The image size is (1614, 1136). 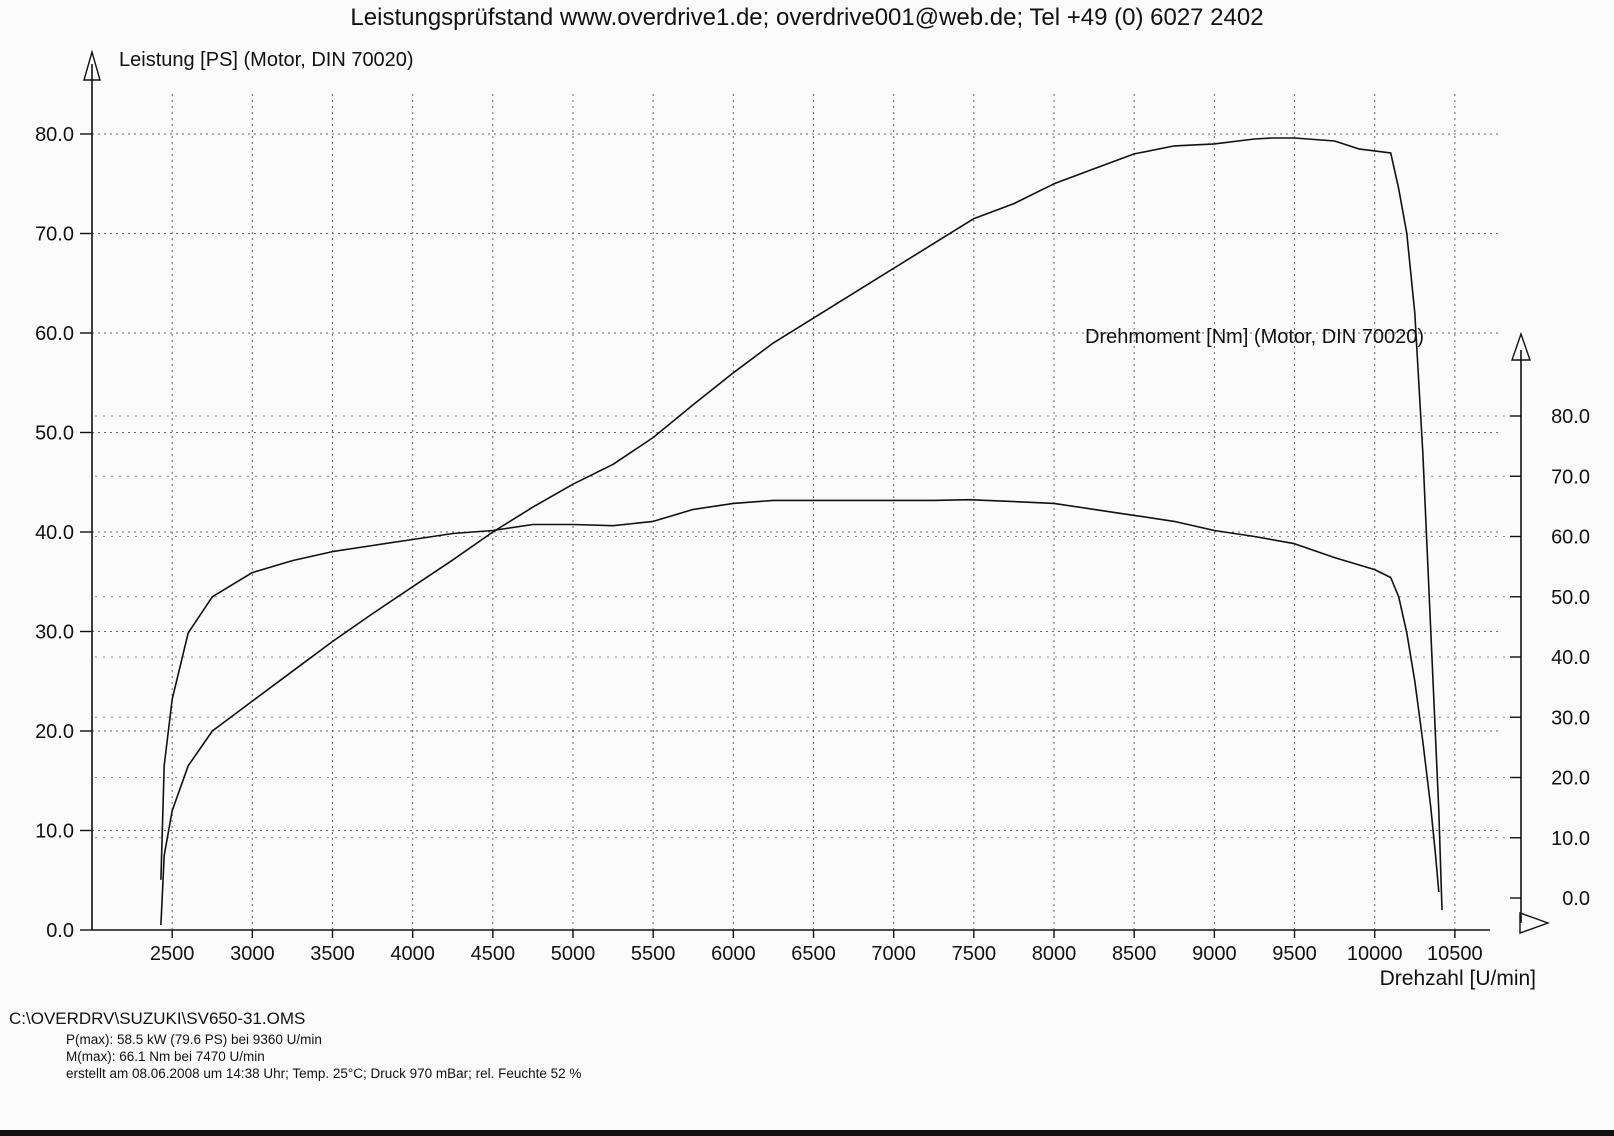 What do you see at coordinates (813, 954) in the screenshot?
I see `tick-label-x: 6500` at bounding box center [813, 954].